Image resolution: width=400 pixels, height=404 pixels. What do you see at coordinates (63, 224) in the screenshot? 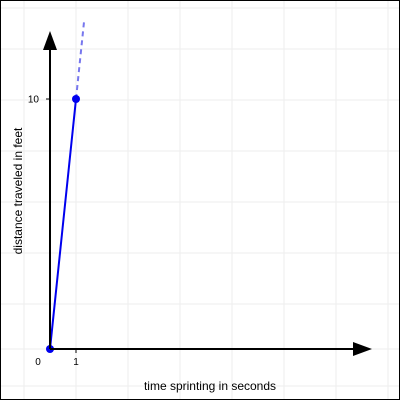
I see `series-line` at bounding box center [63, 224].